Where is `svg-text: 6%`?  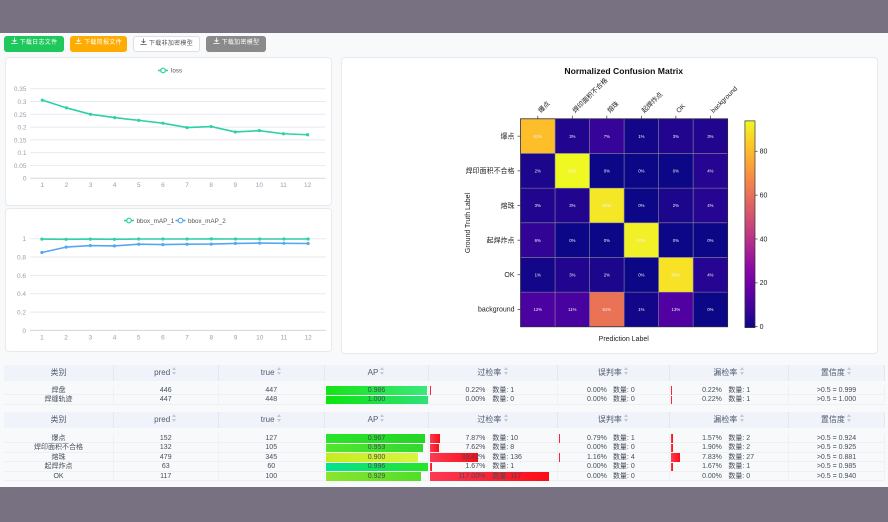 svg-text: 6% is located at coordinates (538, 239).